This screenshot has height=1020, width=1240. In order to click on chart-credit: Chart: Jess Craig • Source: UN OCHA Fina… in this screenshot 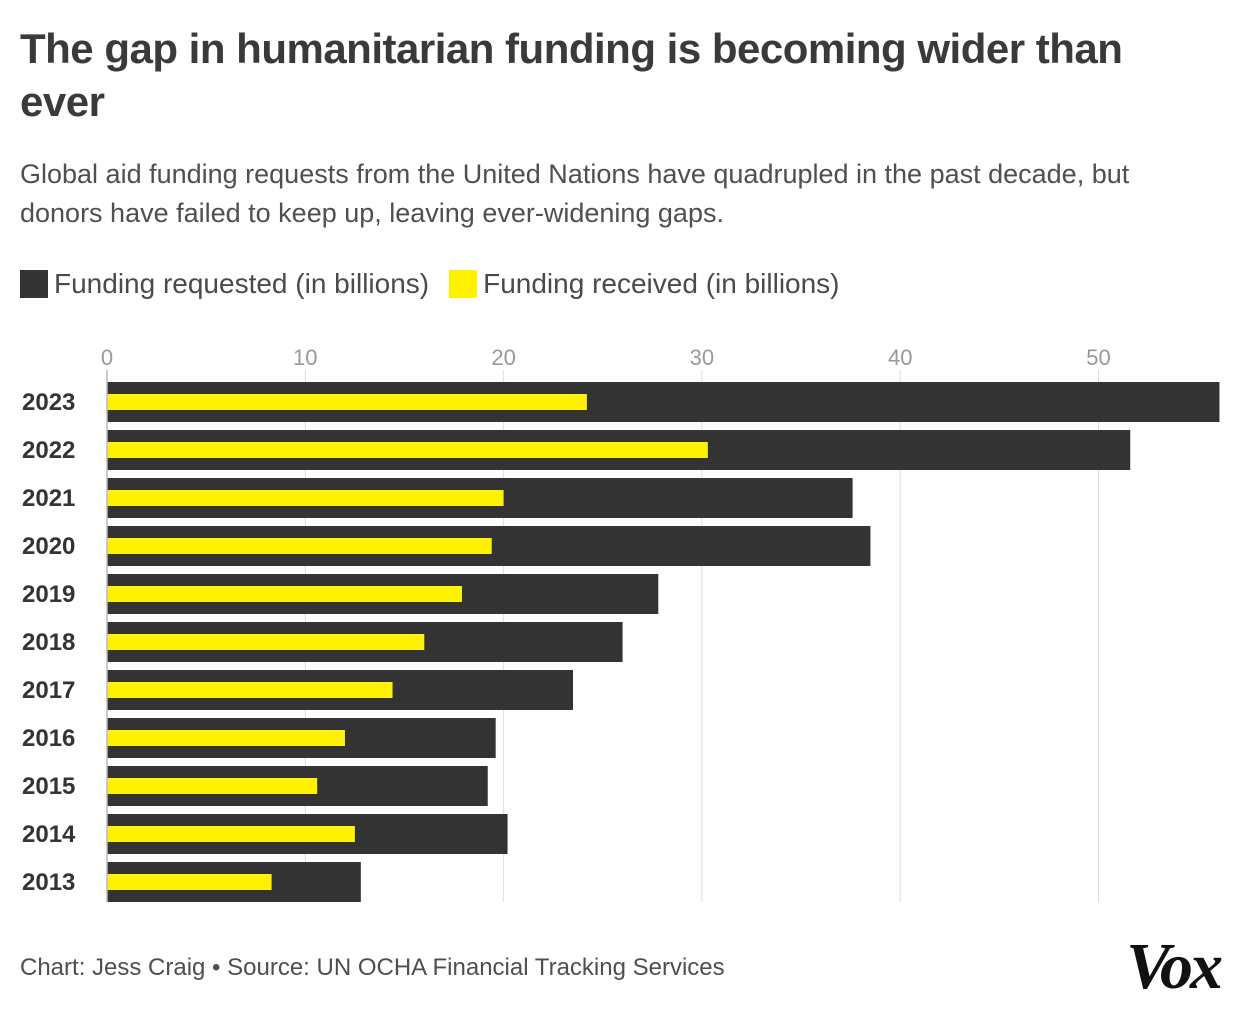, I will do `click(372, 967)`.